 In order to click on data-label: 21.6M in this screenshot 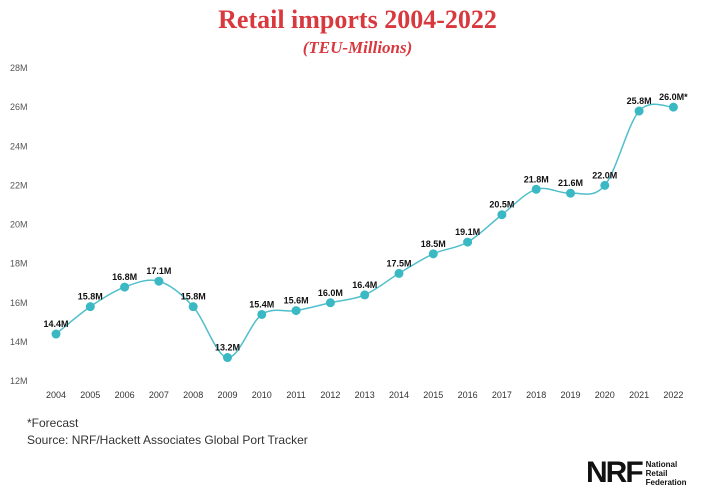, I will do `click(570, 183)`.